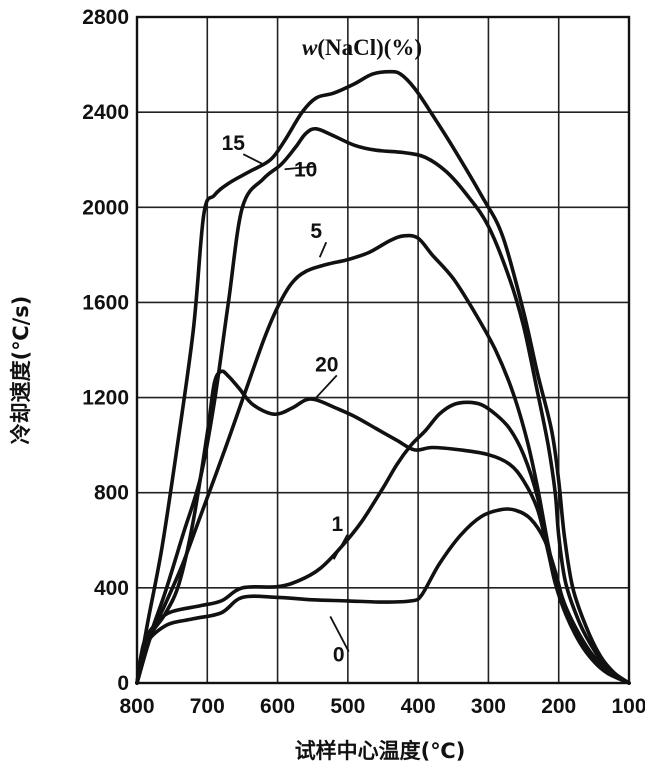 The height and width of the screenshot is (772, 645). Describe the element at coordinates (105, 302) in the screenshot. I see `y-tick-label: 1600` at that location.